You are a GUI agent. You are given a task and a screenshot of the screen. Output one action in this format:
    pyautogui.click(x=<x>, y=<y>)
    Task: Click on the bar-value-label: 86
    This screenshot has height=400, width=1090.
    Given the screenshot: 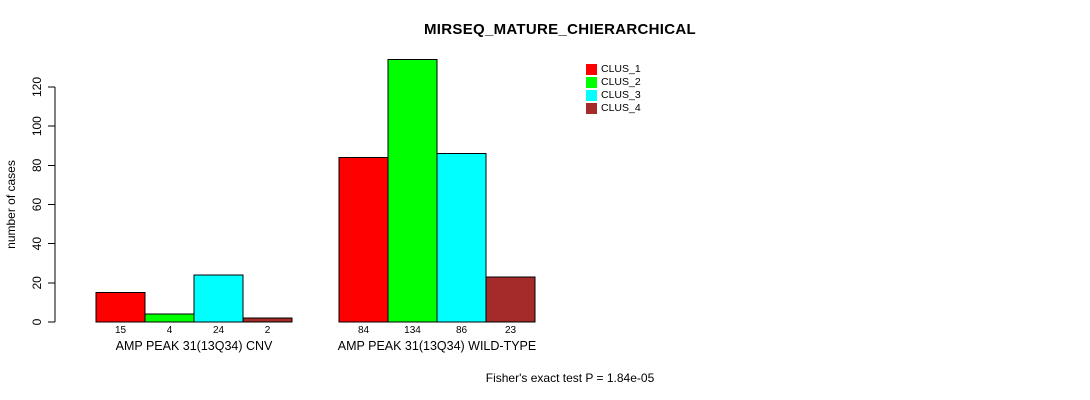 What is the action you would take?
    pyautogui.click(x=462, y=330)
    